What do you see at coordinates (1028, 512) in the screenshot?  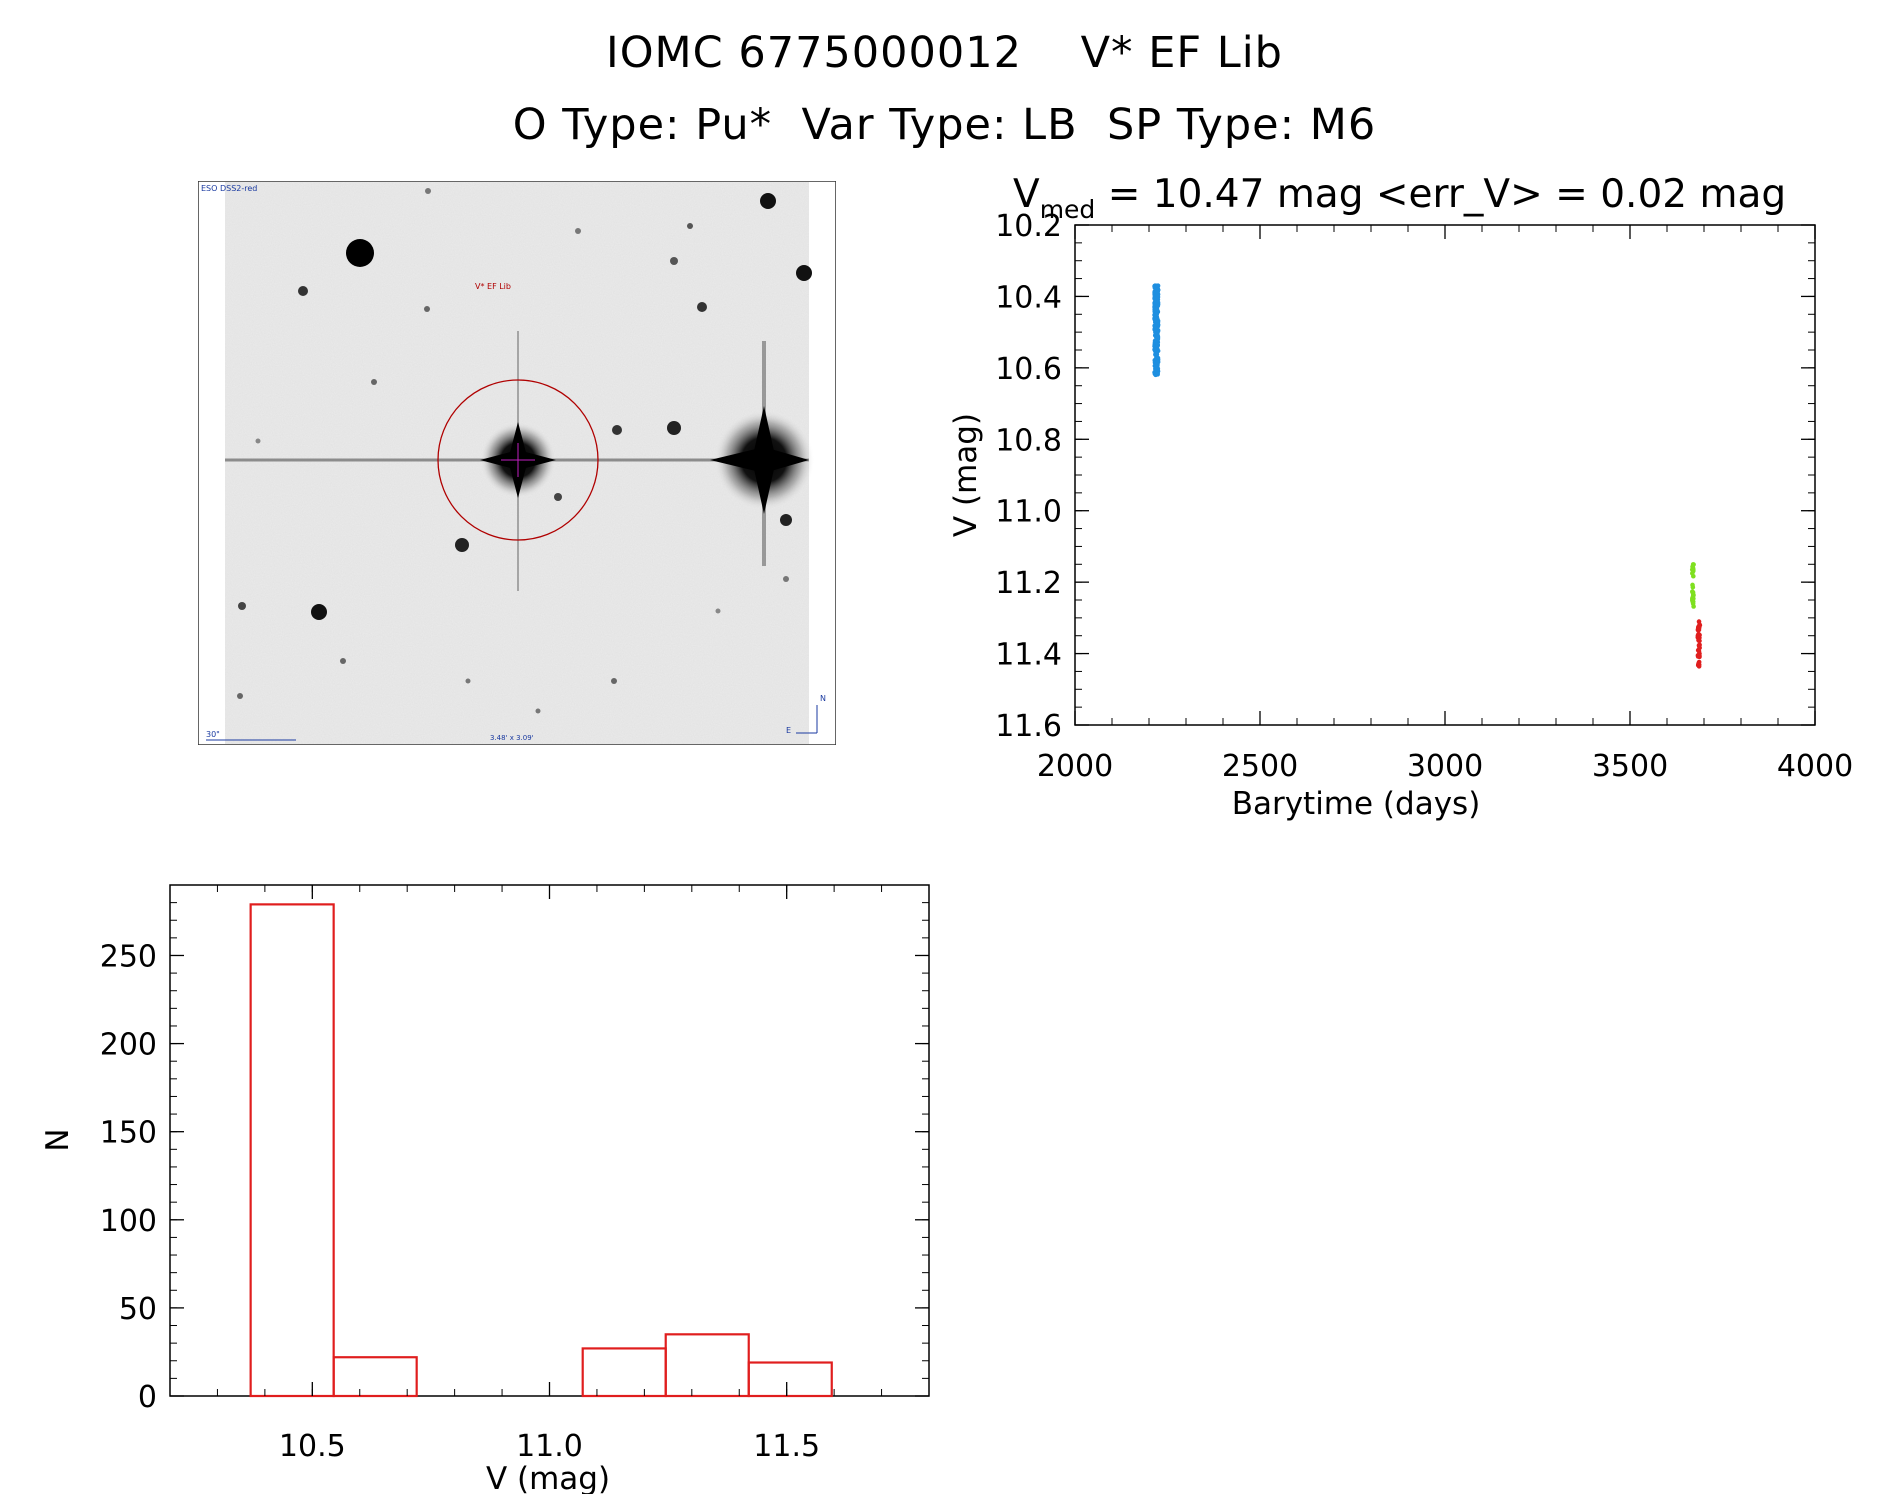 I see `lc-y-tick-label: 11.0` at bounding box center [1028, 512].